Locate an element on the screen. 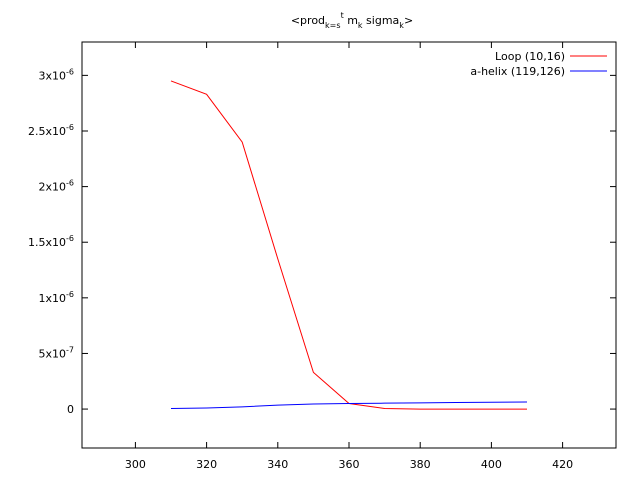  y-tick-label: 1x10⁻⁶ is located at coordinates (57, 297).